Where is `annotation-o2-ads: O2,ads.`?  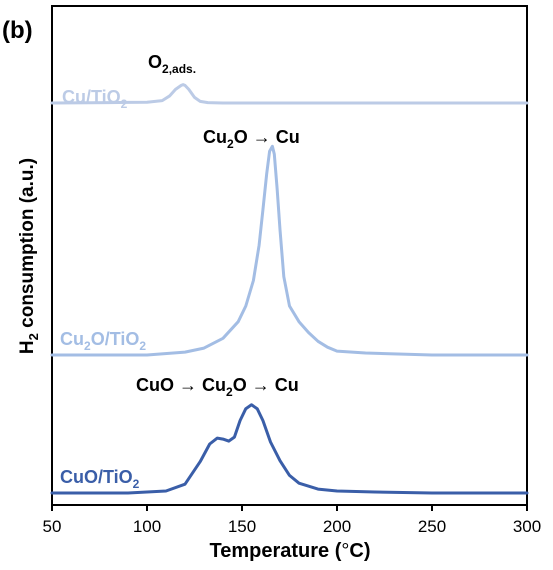 annotation-o2-ads: O2,ads. is located at coordinates (172, 64).